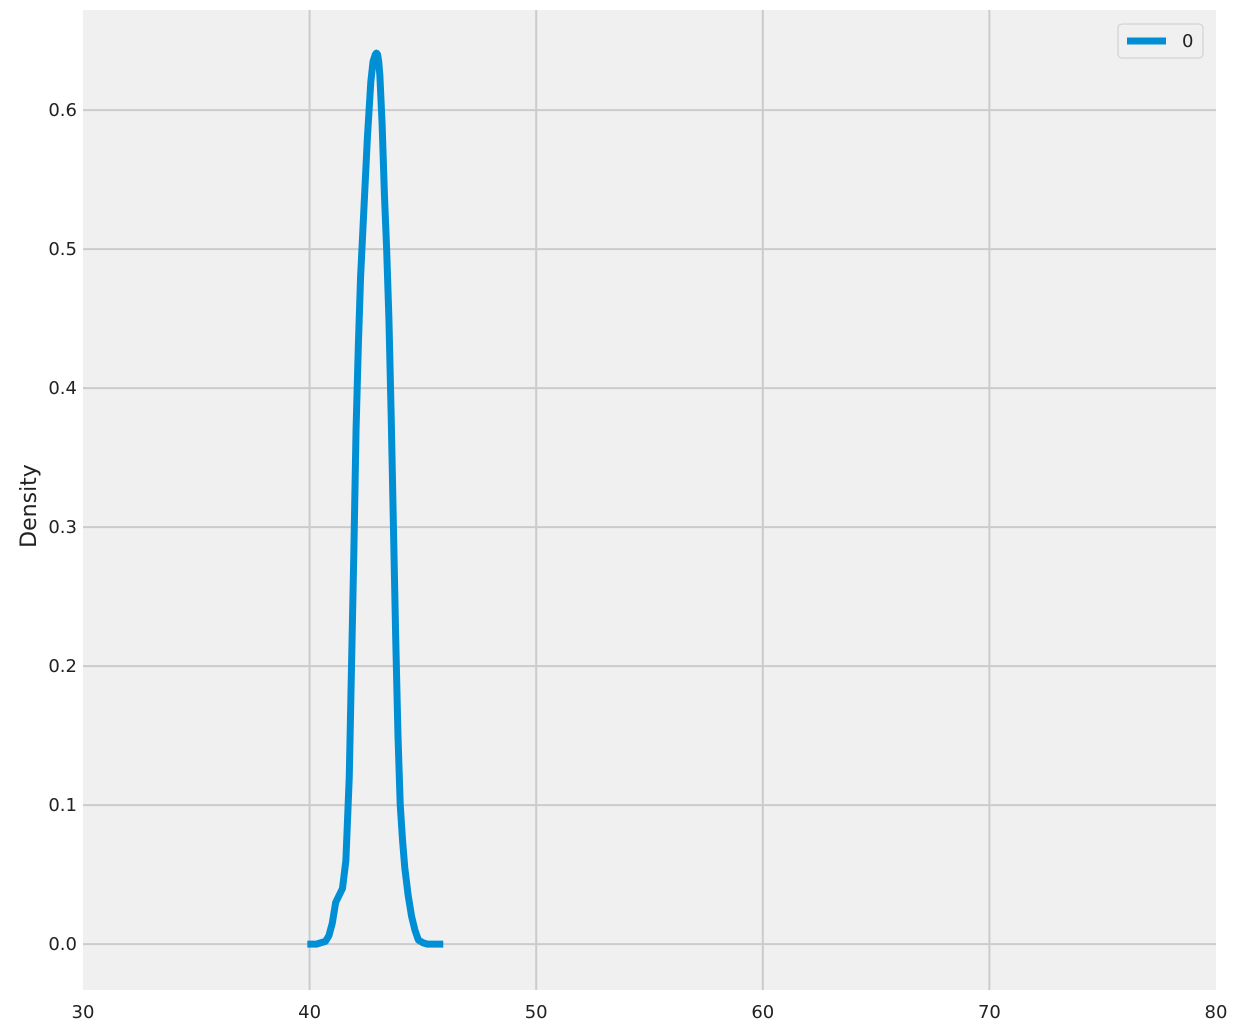 This screenshot has width=1240, height=1033. Describe the element at coordinates (1216, 1012) in the screenshot. I see `x-tick-label: 80` at that location.